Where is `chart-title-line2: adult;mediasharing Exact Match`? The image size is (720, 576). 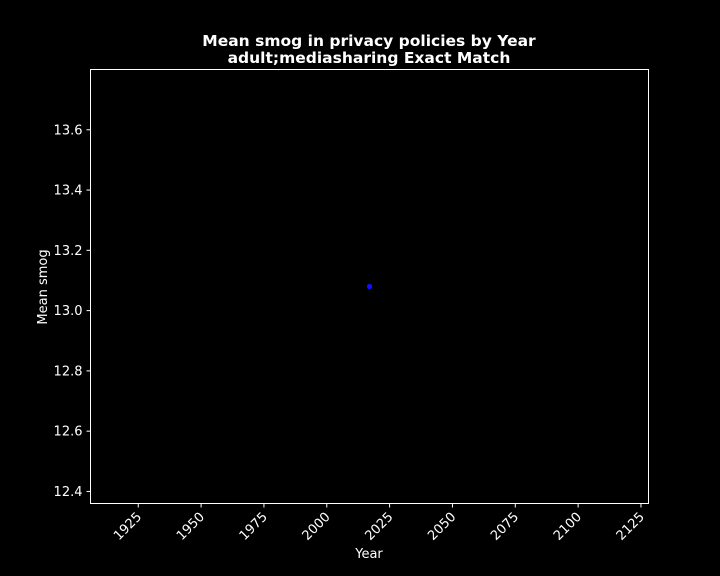 chart-title-line2: adult;mediasharing Exact Match is located at coordinates (369, 58).